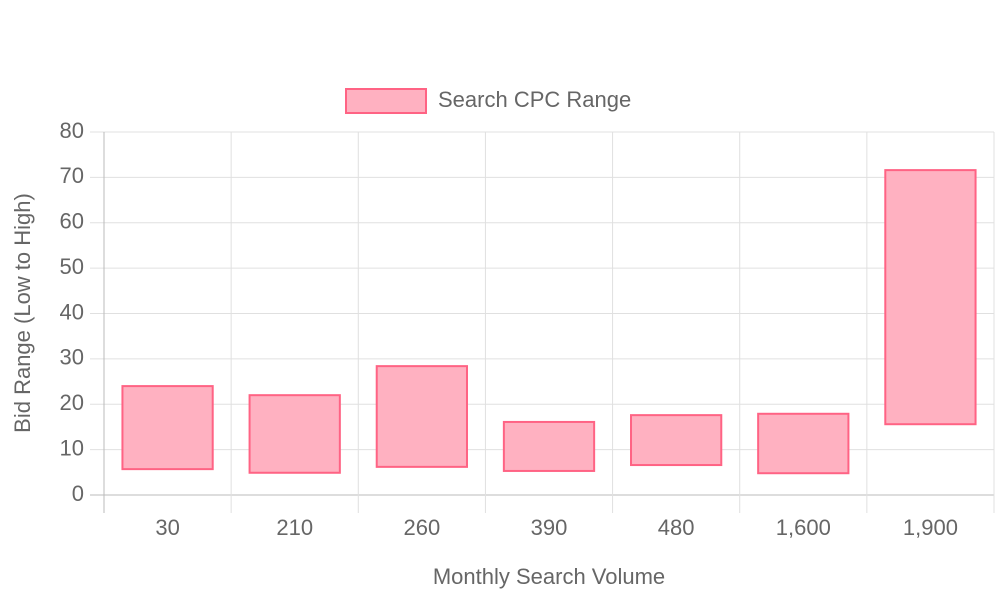  Describe the element at coordinates (549, 527) in the screenshot. I see `x-tick-label: 390` at that location.